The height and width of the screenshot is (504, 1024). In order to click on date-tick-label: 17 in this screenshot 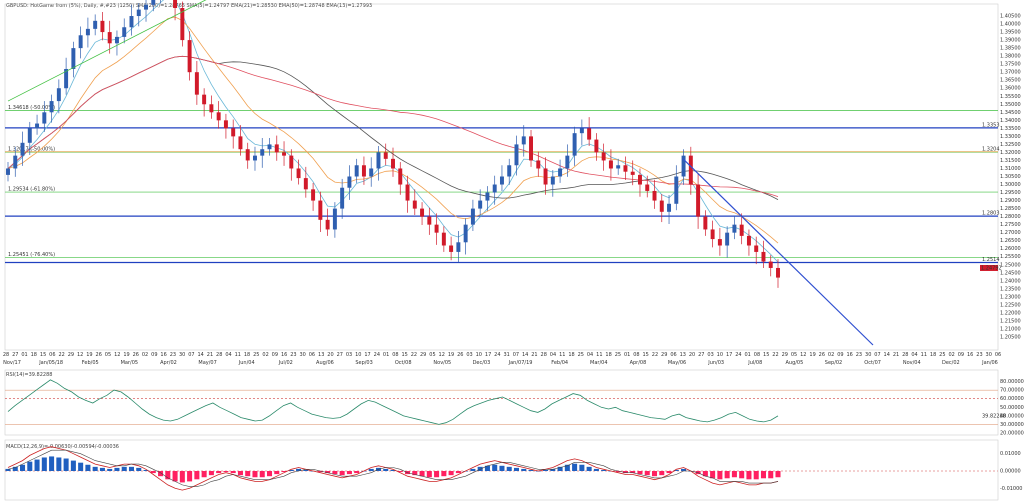, I will do `click(367, 355)`.